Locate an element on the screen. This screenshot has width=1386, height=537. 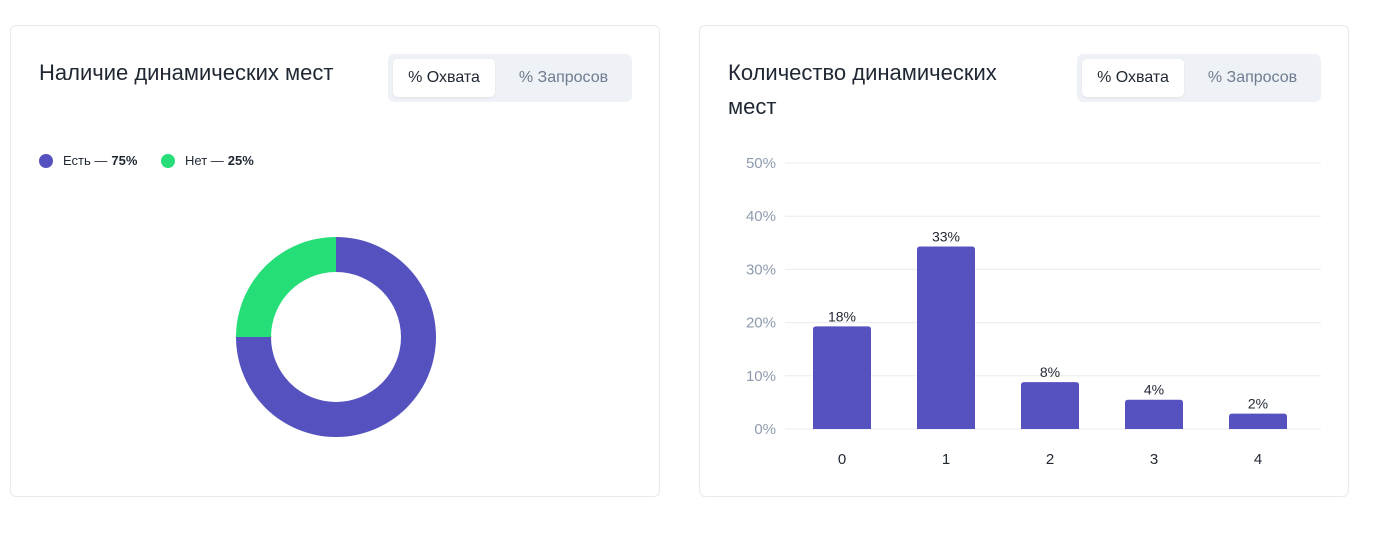
donut-slice-нет is located at coordinates (286, 287).